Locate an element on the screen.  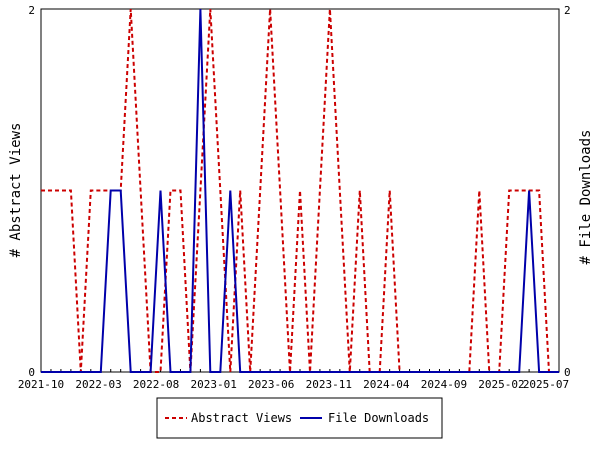
legend: Abstract Views File Downloads is located at coordinates (299, 418).